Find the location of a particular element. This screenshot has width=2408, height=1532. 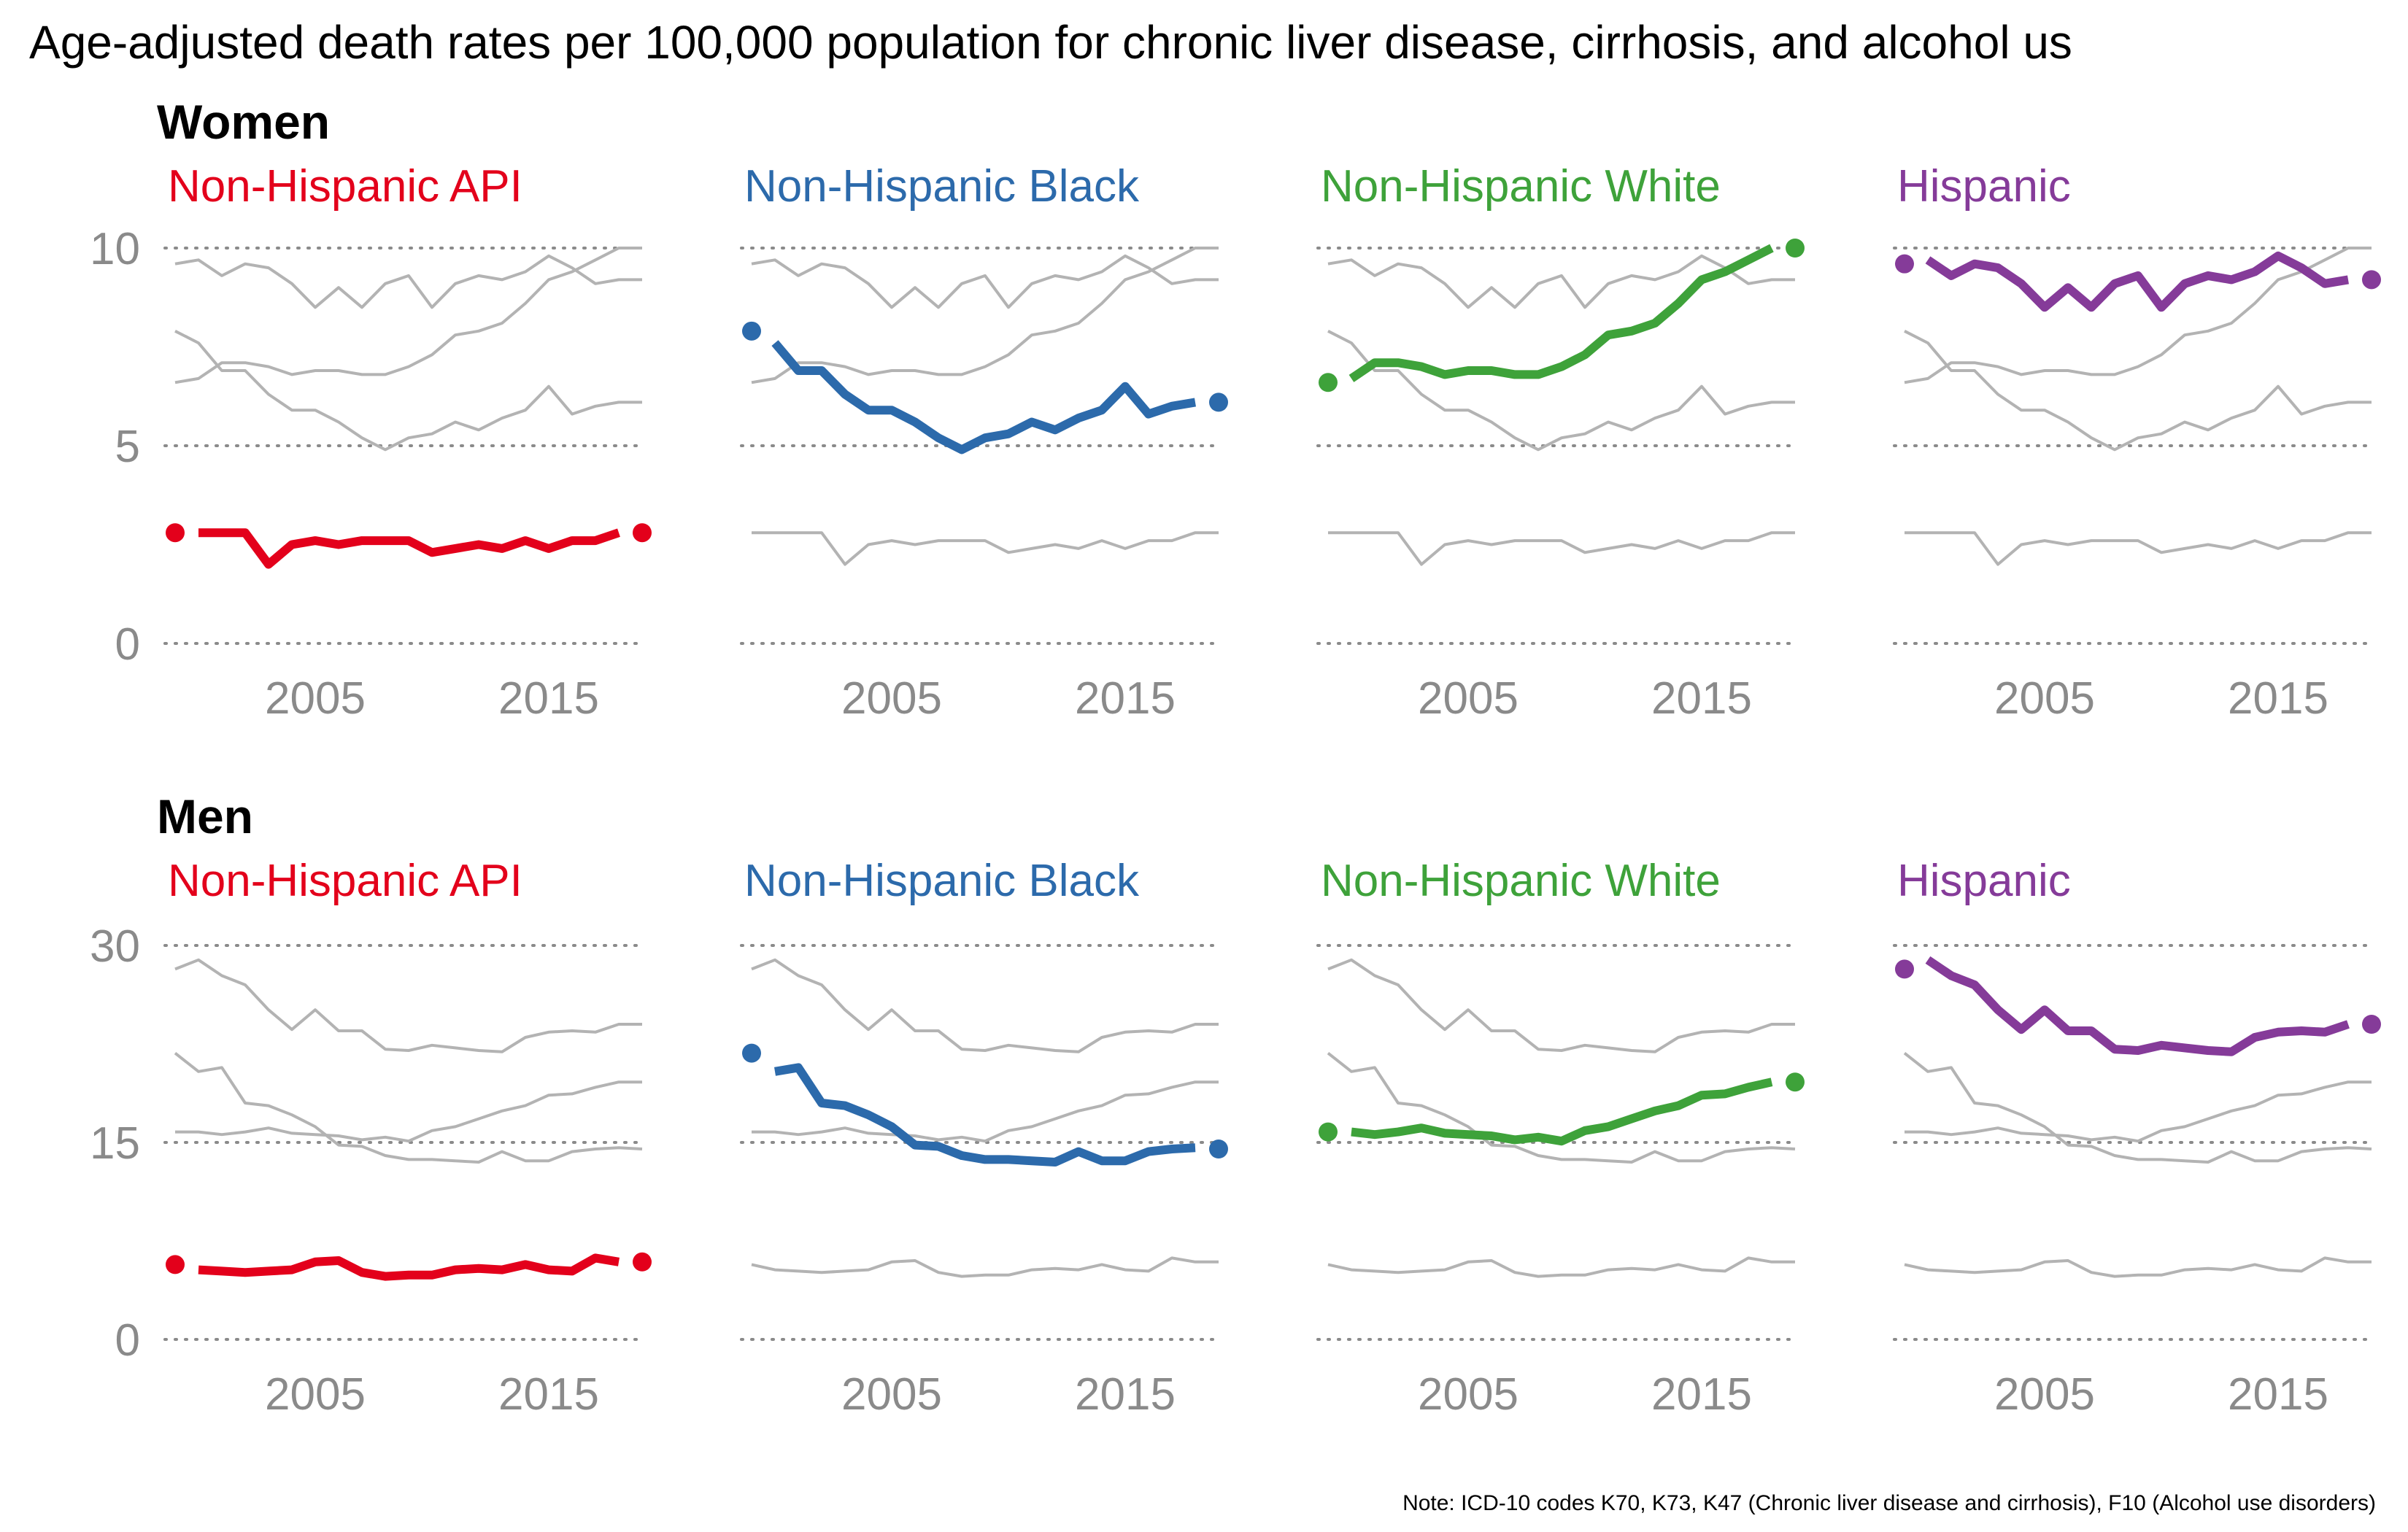

panel-women-non-hispanic-black: Non-Hispanic Black 2005 2015 is located at coordinates (984, 443).